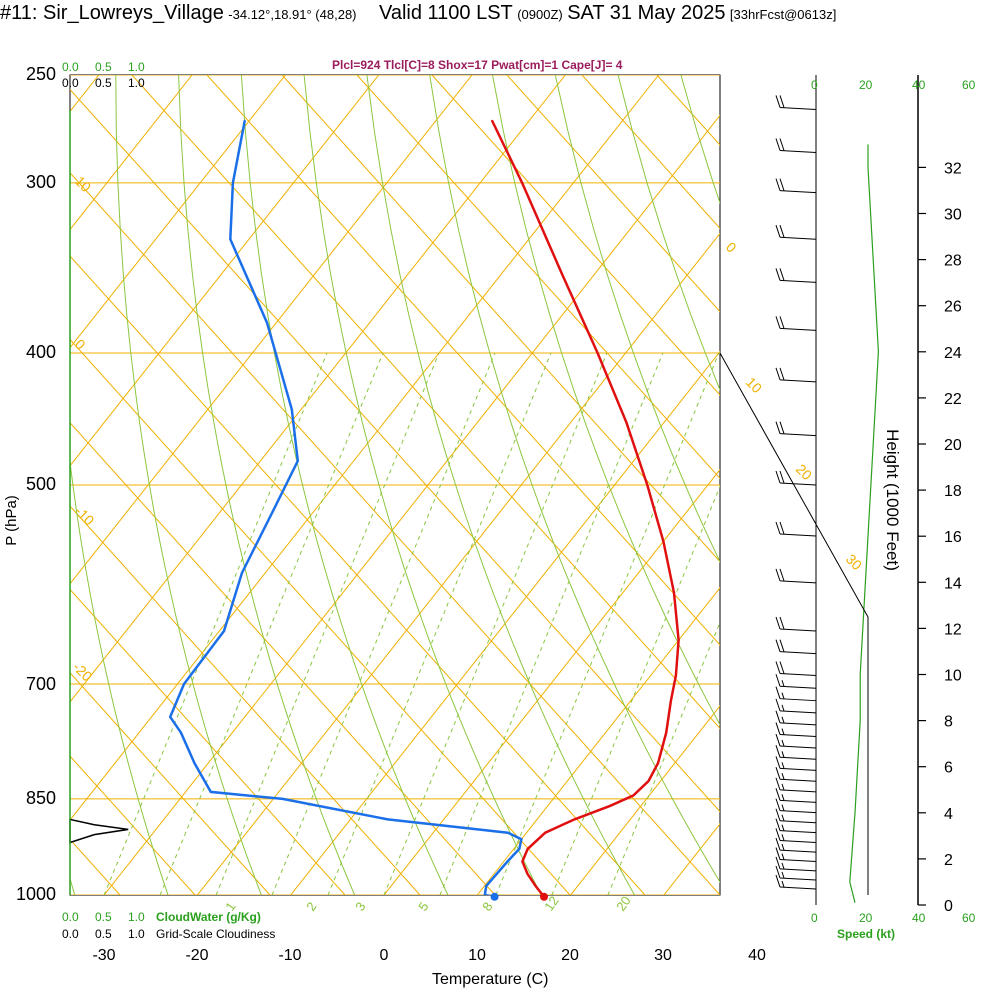 The height and width of the screenshot is (1000, 1000). What do you see at coordinates (292, 14) in the screenshot?
I see `station-coords: -34.12°,18.91° (48,28)` at bounding box center [292, 14].